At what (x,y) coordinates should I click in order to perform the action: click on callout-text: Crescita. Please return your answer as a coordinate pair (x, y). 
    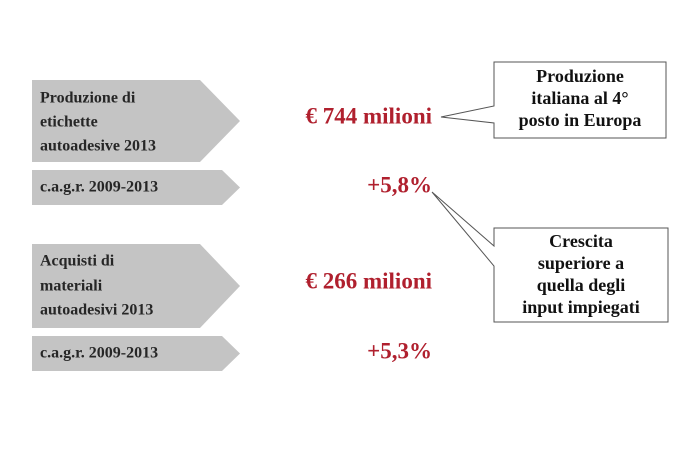
    Looking at the image, I should click on (581, 241).